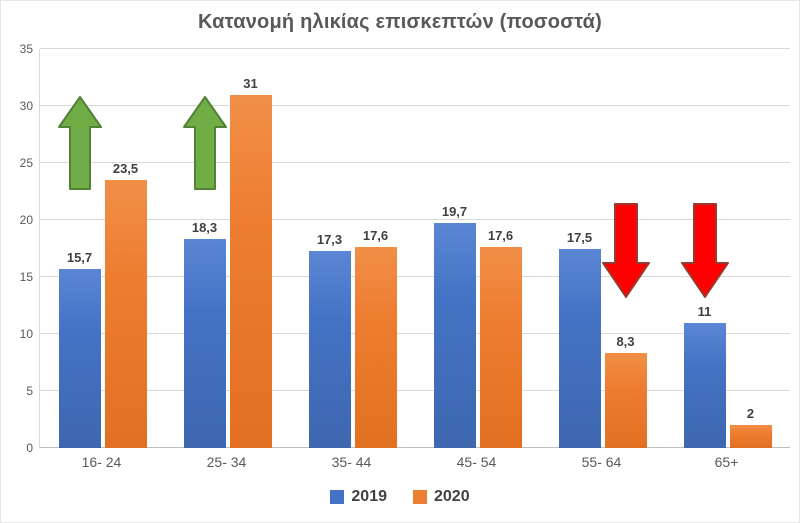 This screenshot has height=523, width=800. I want to click on legend-label: 2020, so click(452, 496).